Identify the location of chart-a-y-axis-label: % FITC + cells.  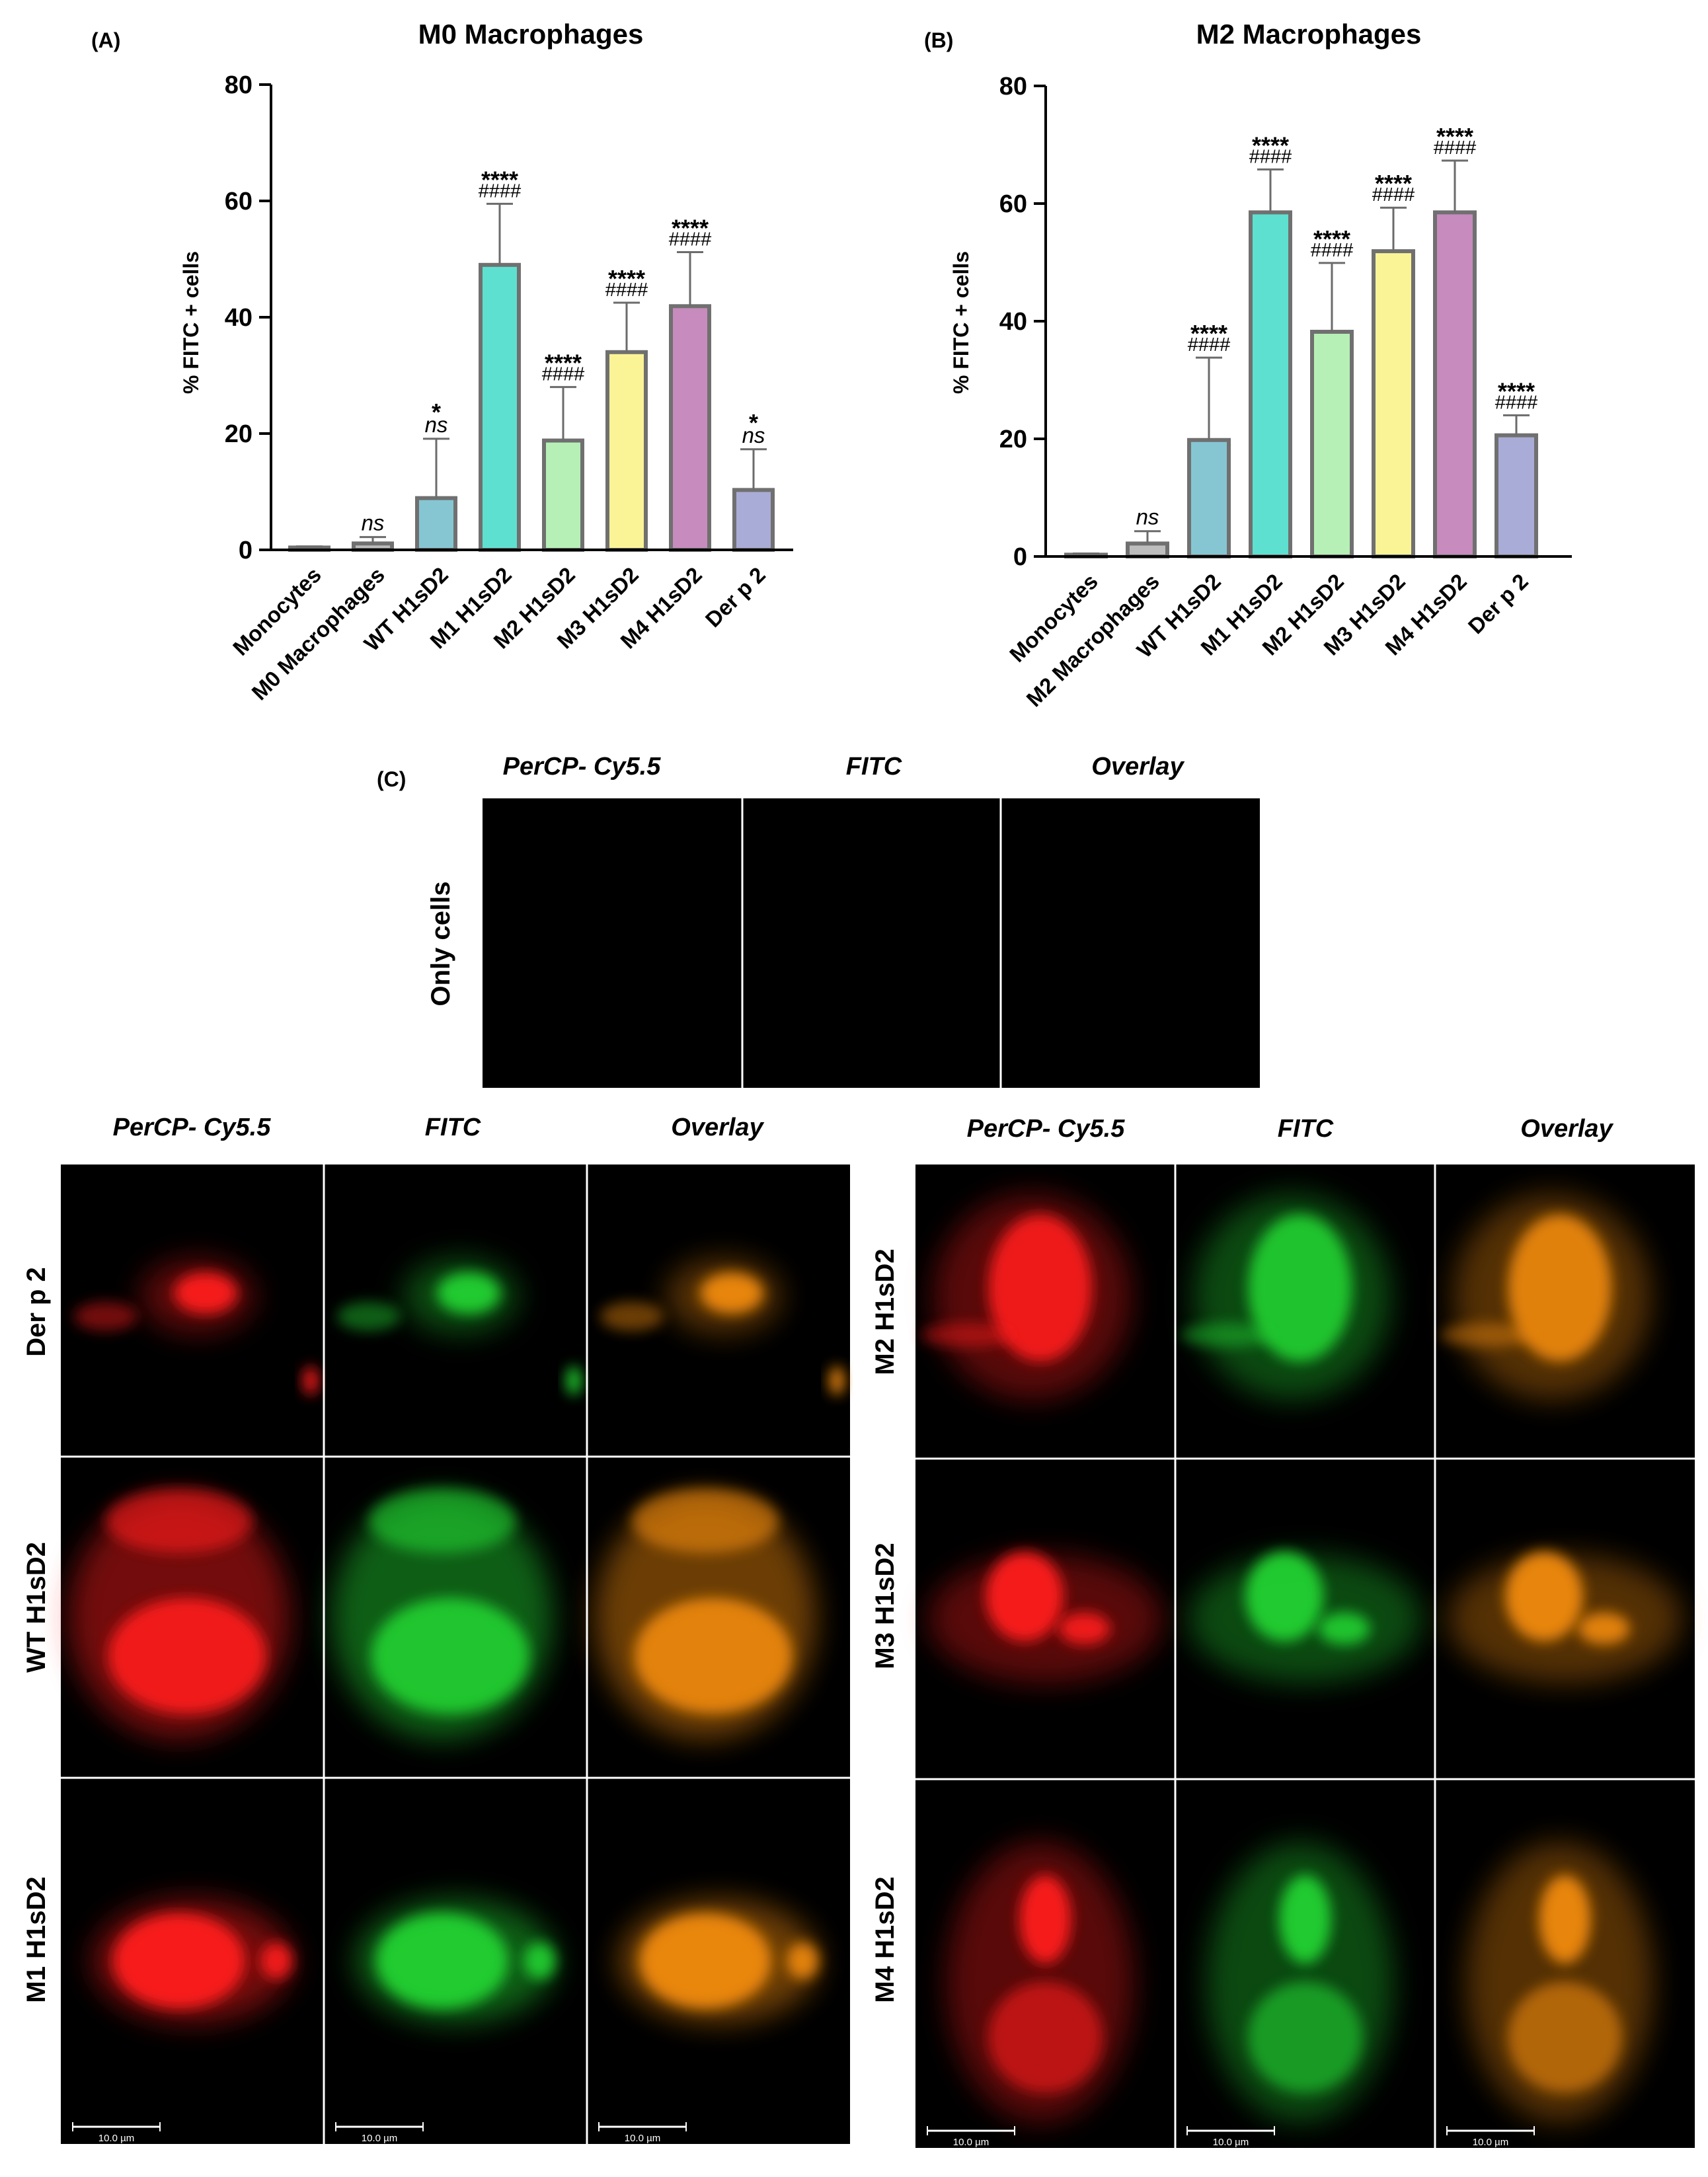
(191, 322).